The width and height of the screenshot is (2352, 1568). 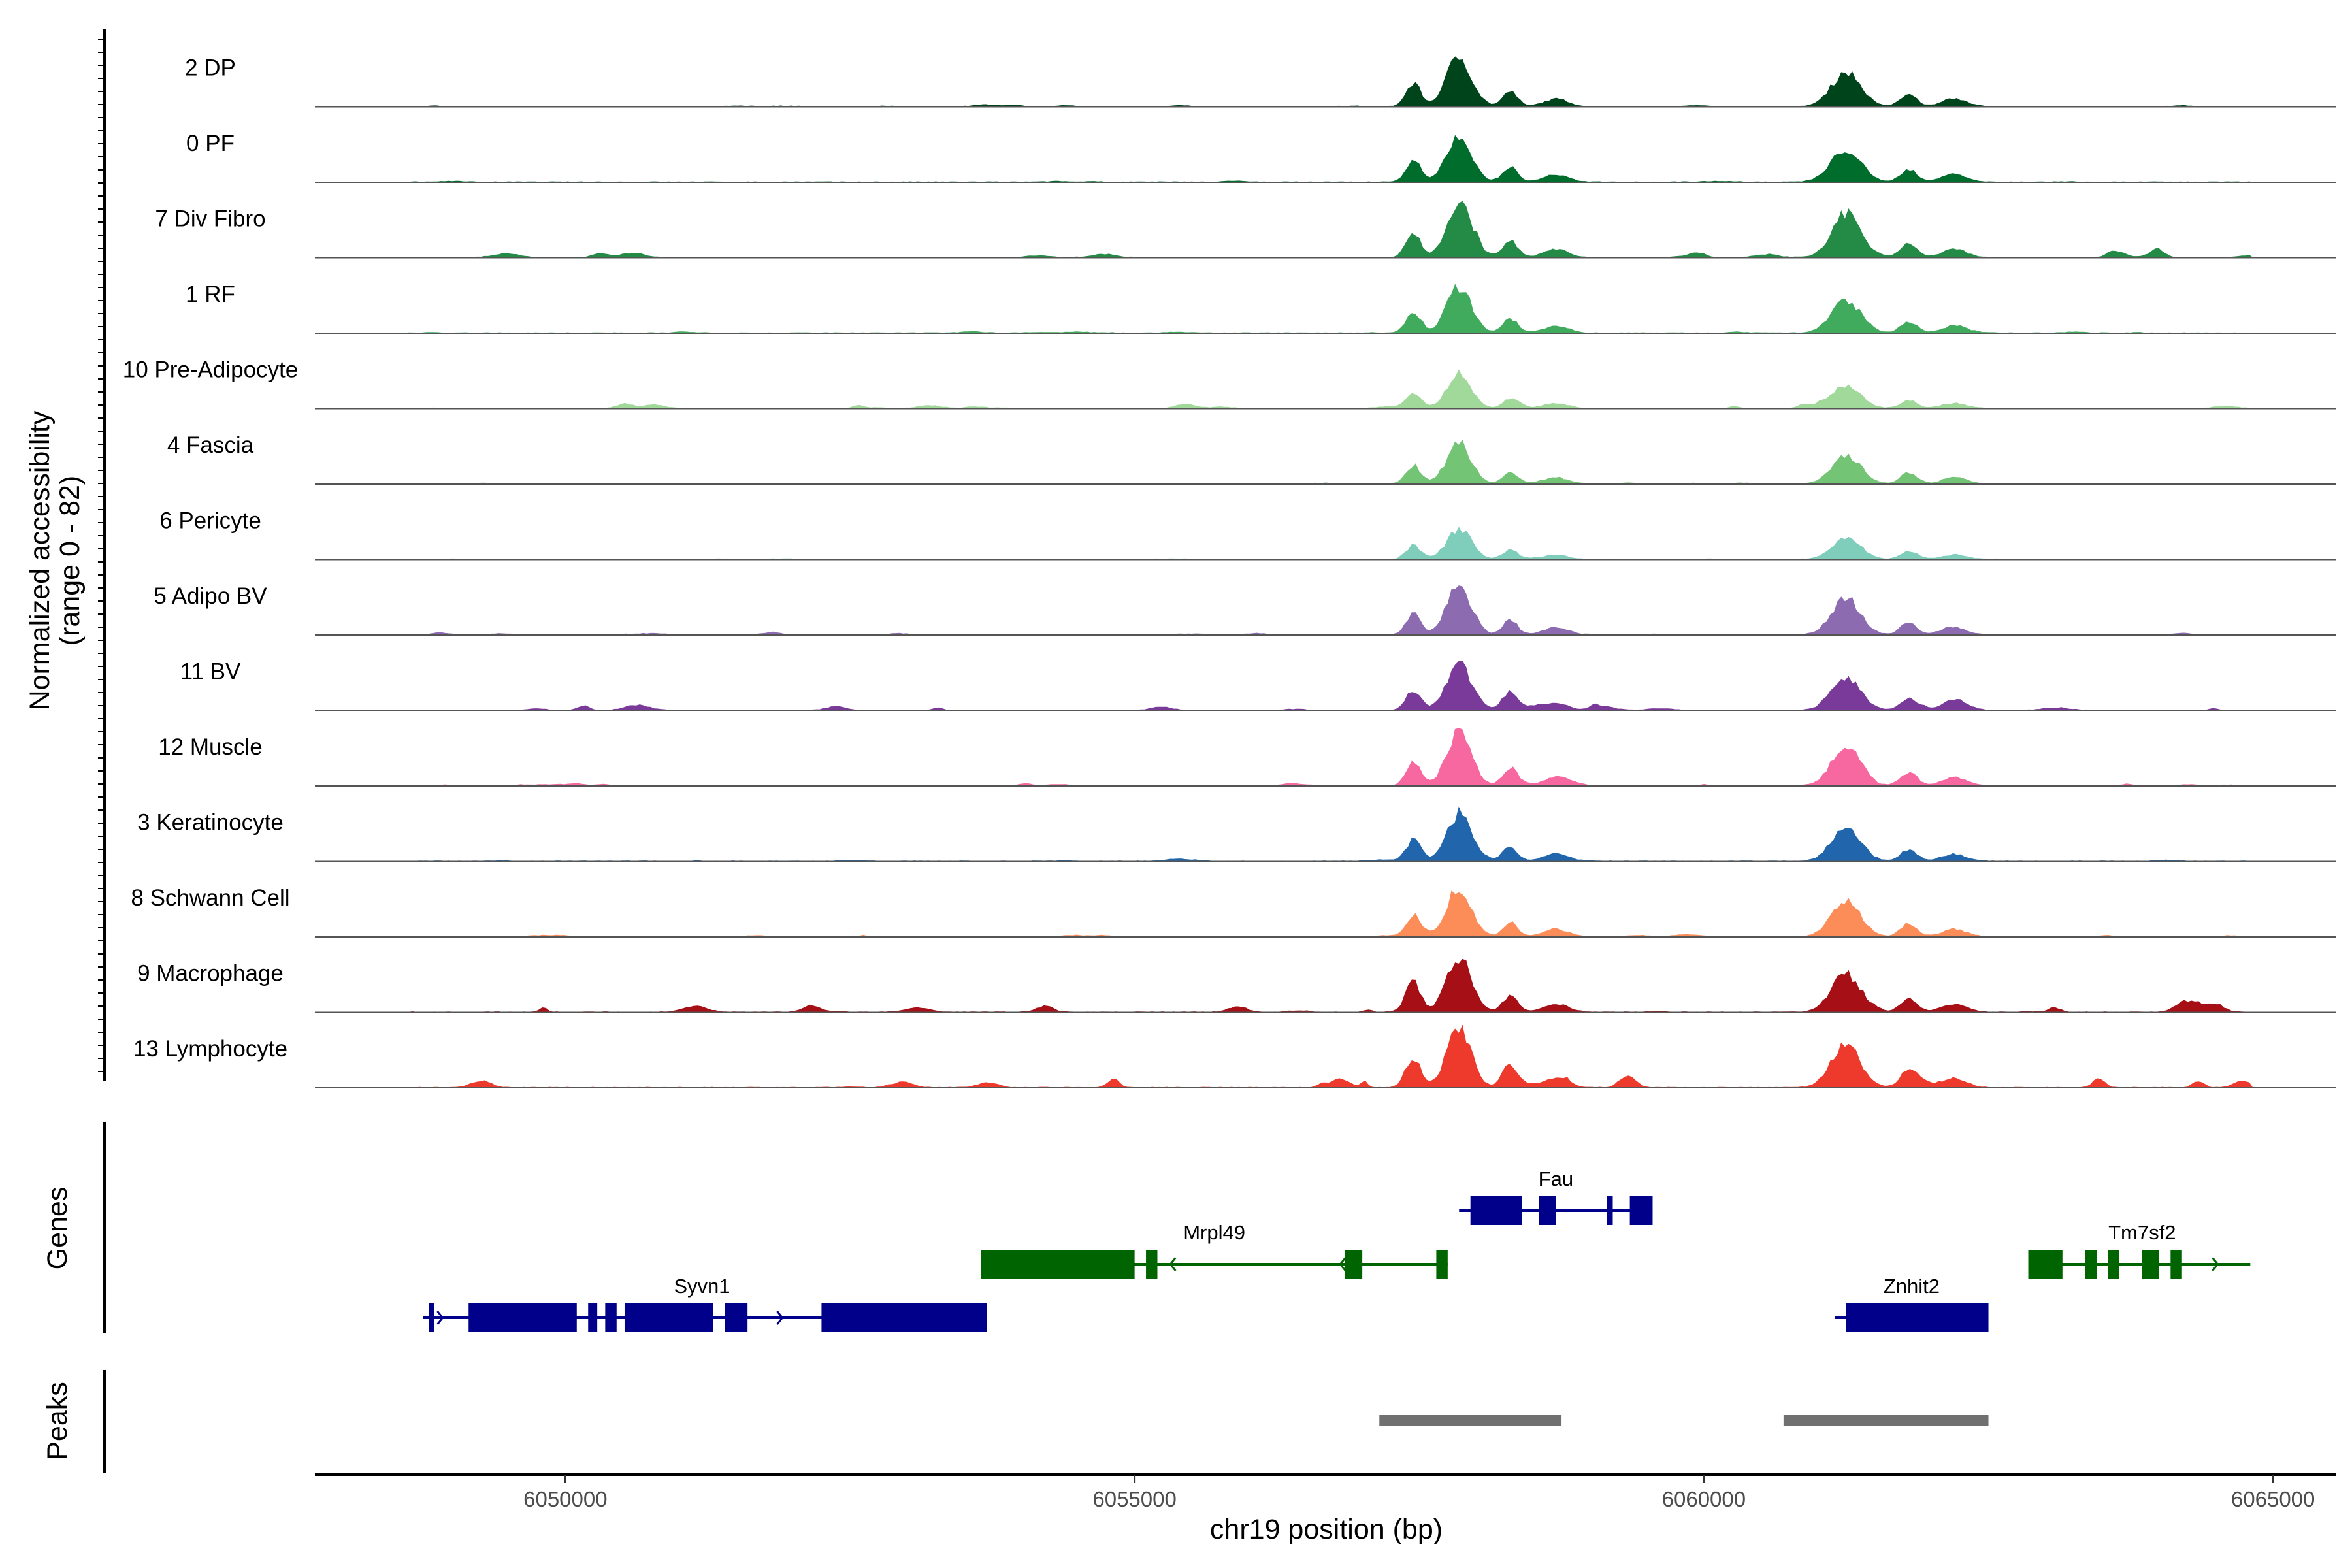 What do you see at coordinates (210, 747) in the screenshot?
I see `track-label: 12 Muscle` at bounding box center [210, 747].